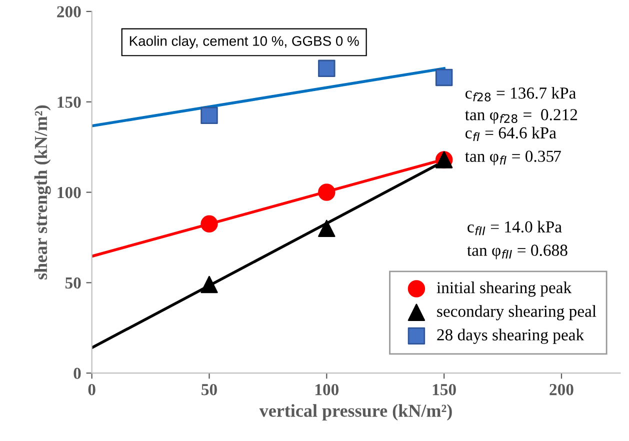  What do you see at coordinates (92, 390) in the screenshot?
I see `x-tick-label: 0` at bounding box center [92, 390].